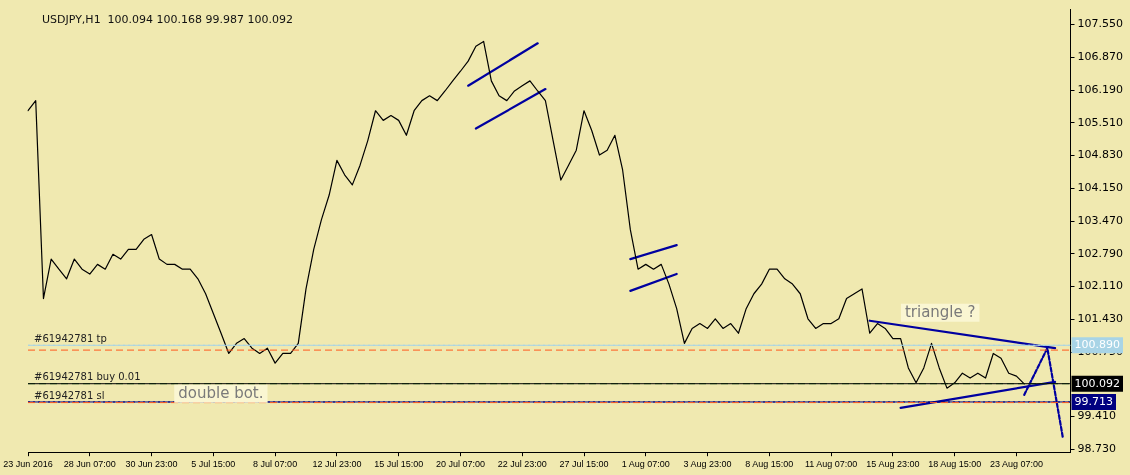 The width and height of the screenshot is (1130, 475). What do you see at coordinates (1100, 253) in the screenshot?
I see `y-tick-label: 102.790` at bounding box center [1100, 253].